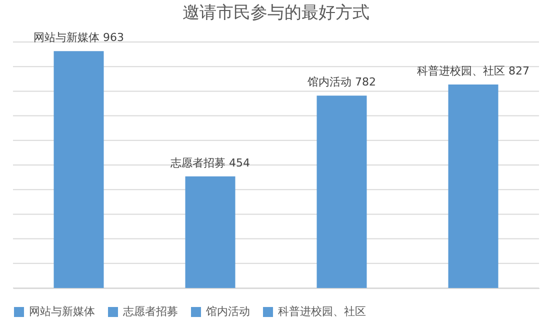 The image size is (552, 323). What do you see at coordinates (210, 163) in the screenshot?
I see `data-label: 志愿者招募 454` at bounding box center [210, 163].